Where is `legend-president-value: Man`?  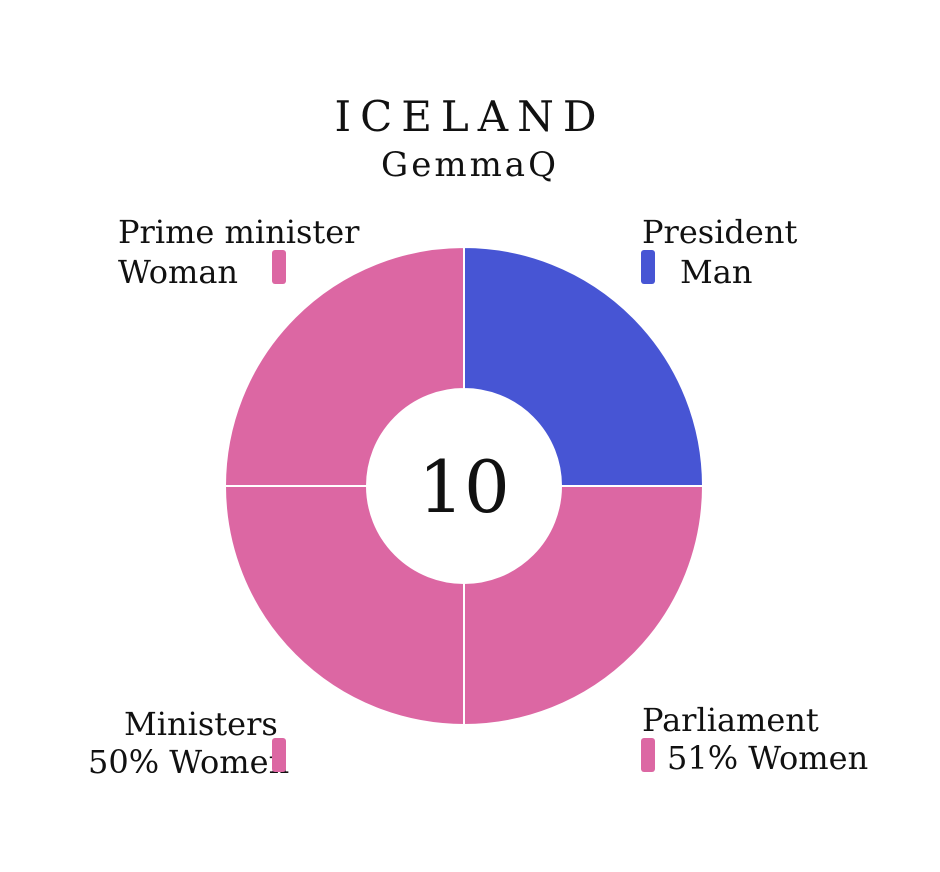 legend-president-value: Man is located at coordinates (716, 272).